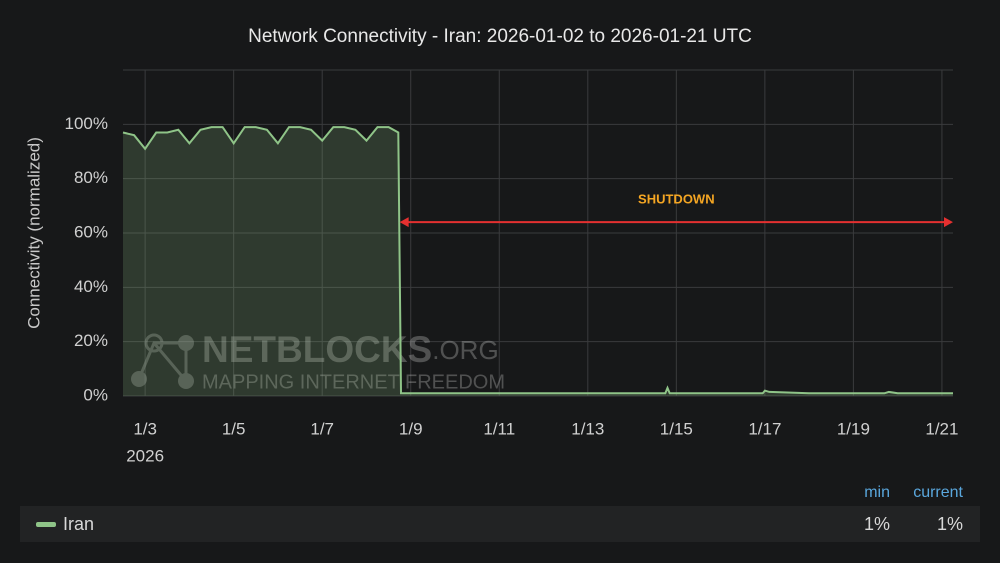  What do you see at coordinates (91, 340) in the screenshot?
I see `y-tick-label: 20%` at bounding box center [91, 340].